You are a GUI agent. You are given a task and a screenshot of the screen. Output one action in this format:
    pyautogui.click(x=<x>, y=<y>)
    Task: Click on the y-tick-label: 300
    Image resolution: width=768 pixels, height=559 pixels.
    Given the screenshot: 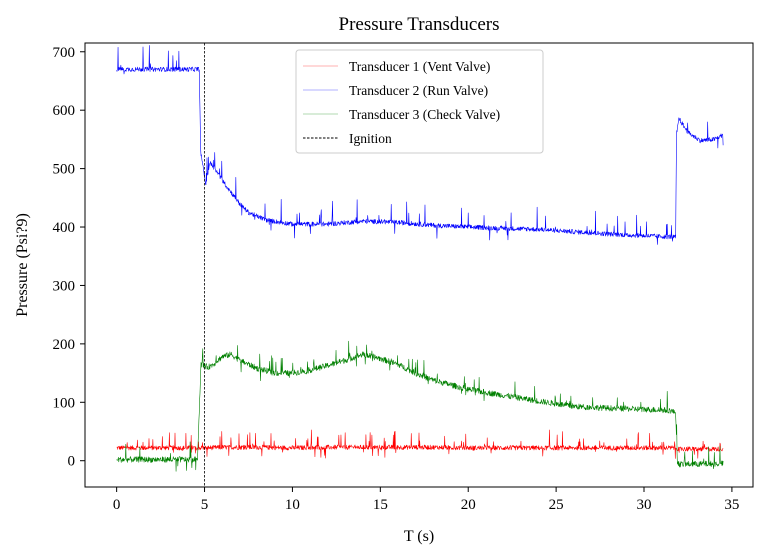 What is the action you would take?
    pyautogui.click(x=64, y=286)
    